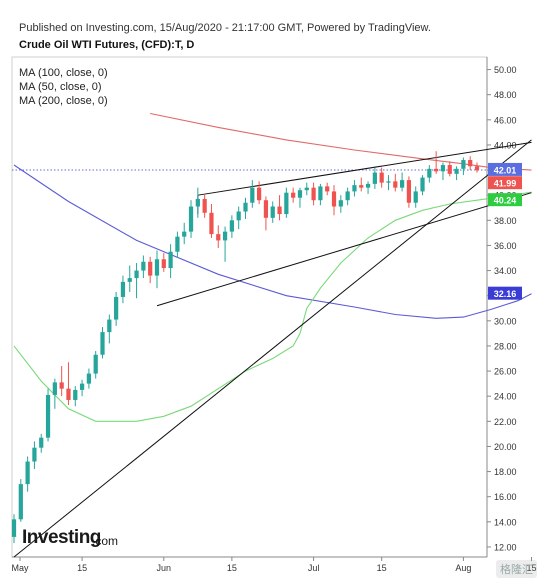 The height and width of the screenshot is (583, 543). Describe the element at coordinates (505, 95) in the screenshot. I see `y-tick-label: 48.00` at that location.